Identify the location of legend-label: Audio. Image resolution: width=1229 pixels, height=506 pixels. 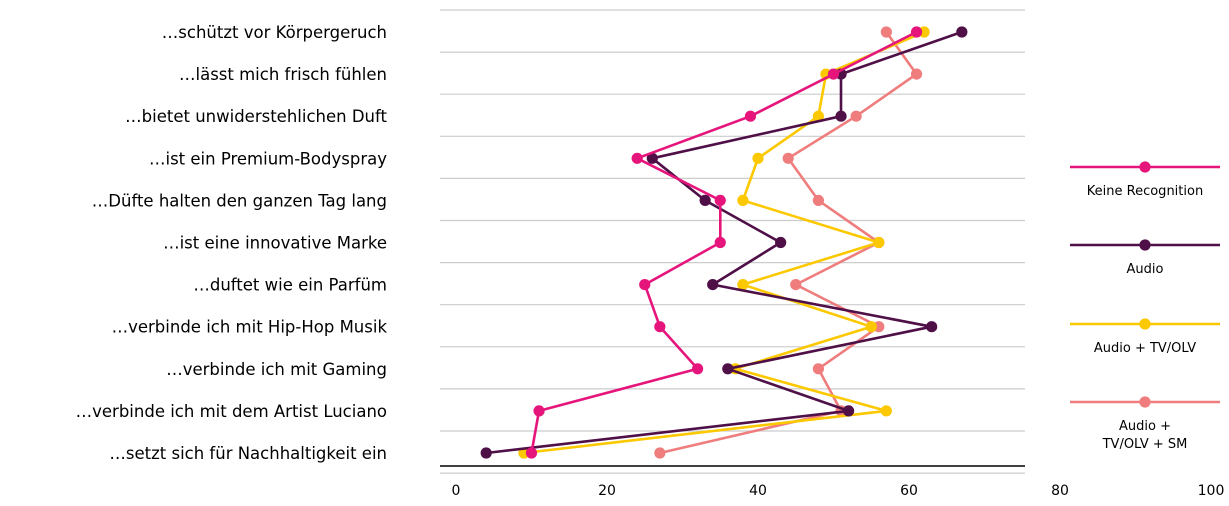
(1145, 269).